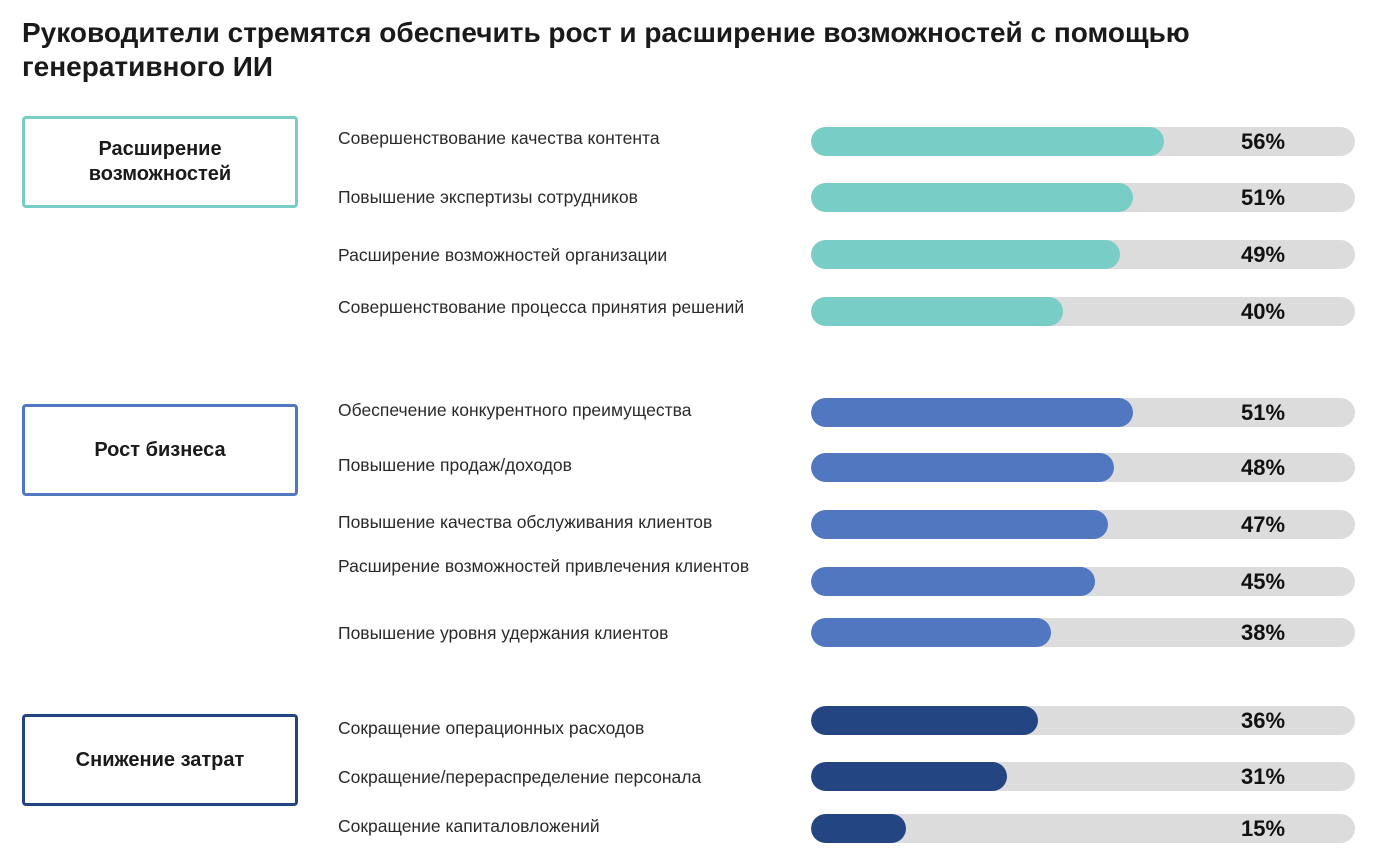 Image resolution: width=1400 pixels, height=866 pixels. Describe the element at coordinates (515, 410) in the screenshot. I see `category-label: Обеспечение конкурентного преимущества` at that location.